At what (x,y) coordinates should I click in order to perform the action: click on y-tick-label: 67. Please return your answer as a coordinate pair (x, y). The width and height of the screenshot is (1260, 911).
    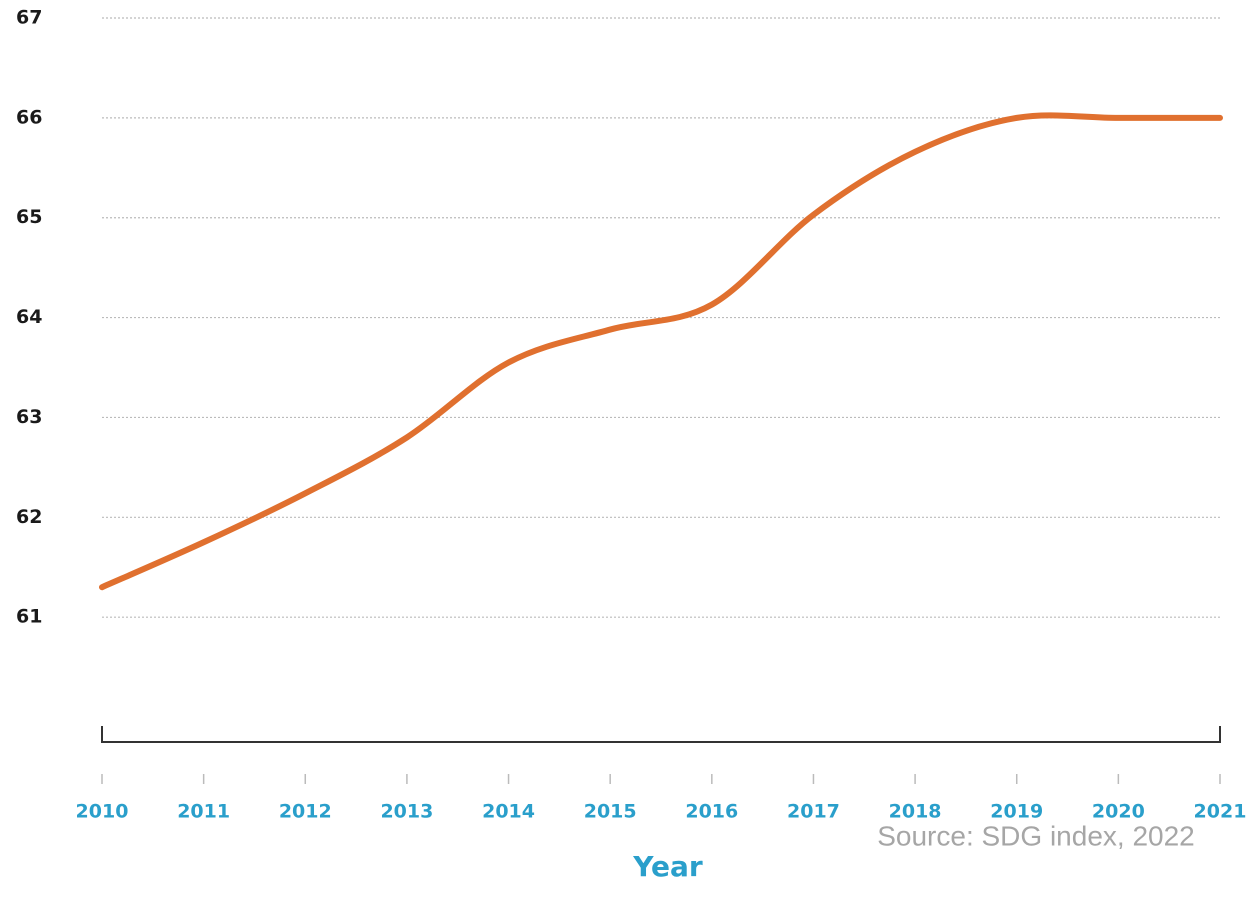
    Looking at the image, I should click on (29, 18).